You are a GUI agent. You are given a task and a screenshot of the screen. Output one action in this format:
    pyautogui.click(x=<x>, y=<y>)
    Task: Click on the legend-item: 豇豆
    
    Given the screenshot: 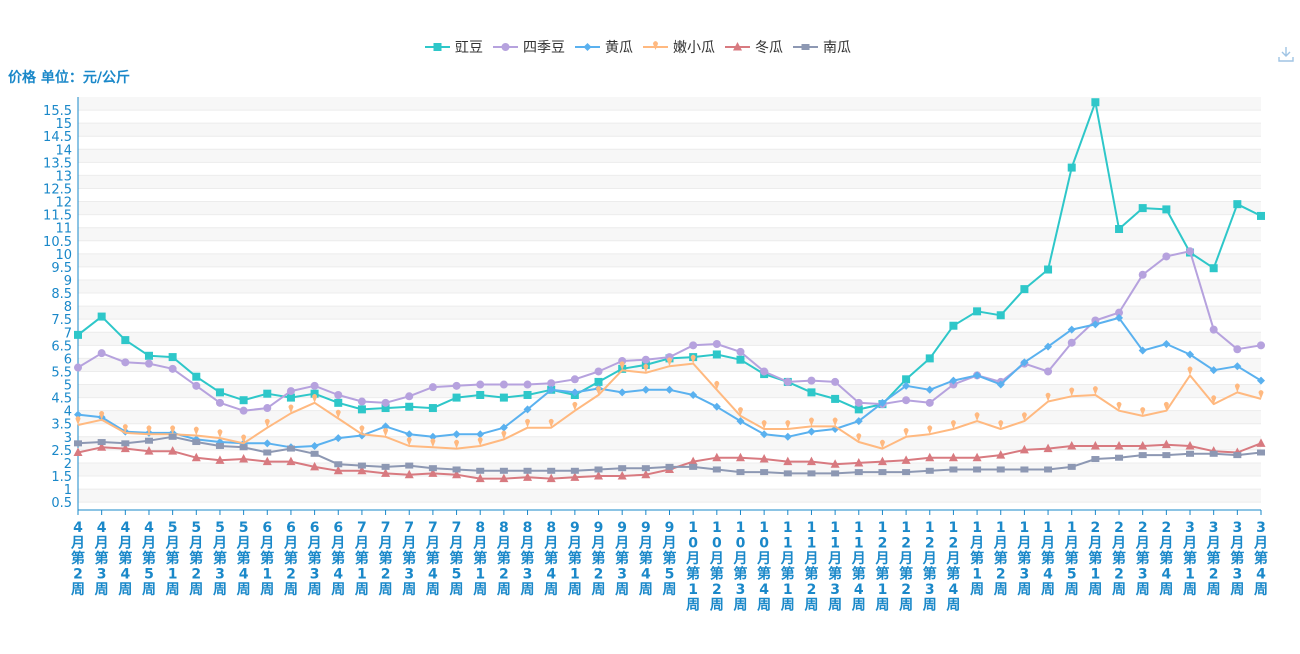 What is the action you would take?
    pyautogui.click(x=454, y=47)
    